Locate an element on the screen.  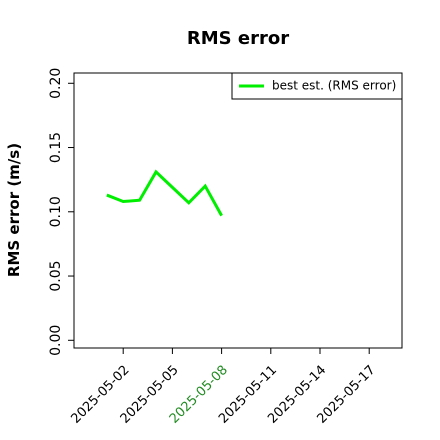
y-tick-label: 0.05 is located at coordinates (56, 275).